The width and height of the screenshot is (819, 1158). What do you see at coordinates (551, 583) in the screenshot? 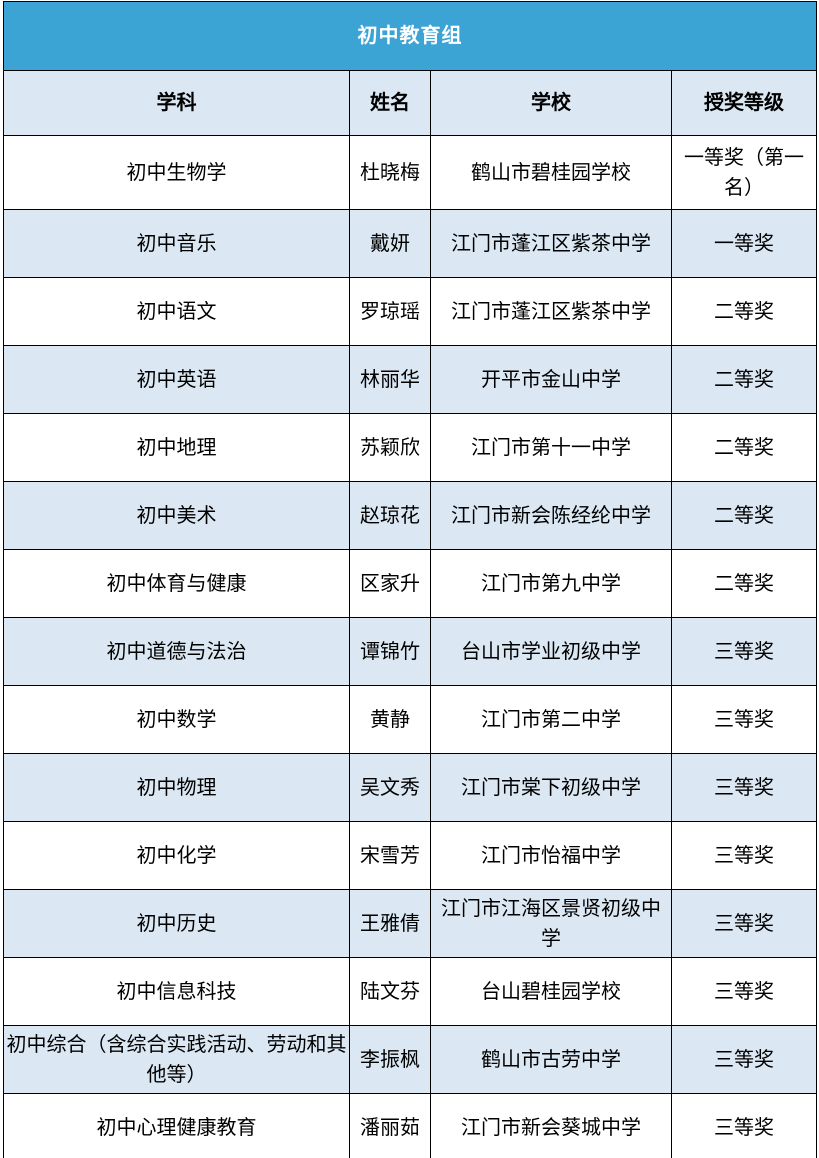
I see `cell-school: 江门市第九中学` at bounding box center [551, 583].